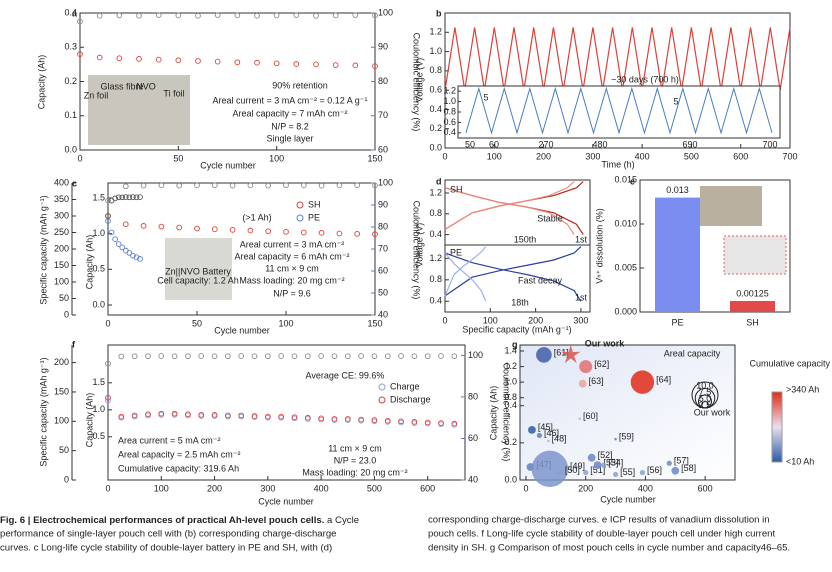  I want to click on annotation: 90% retention, so click(300, 85).